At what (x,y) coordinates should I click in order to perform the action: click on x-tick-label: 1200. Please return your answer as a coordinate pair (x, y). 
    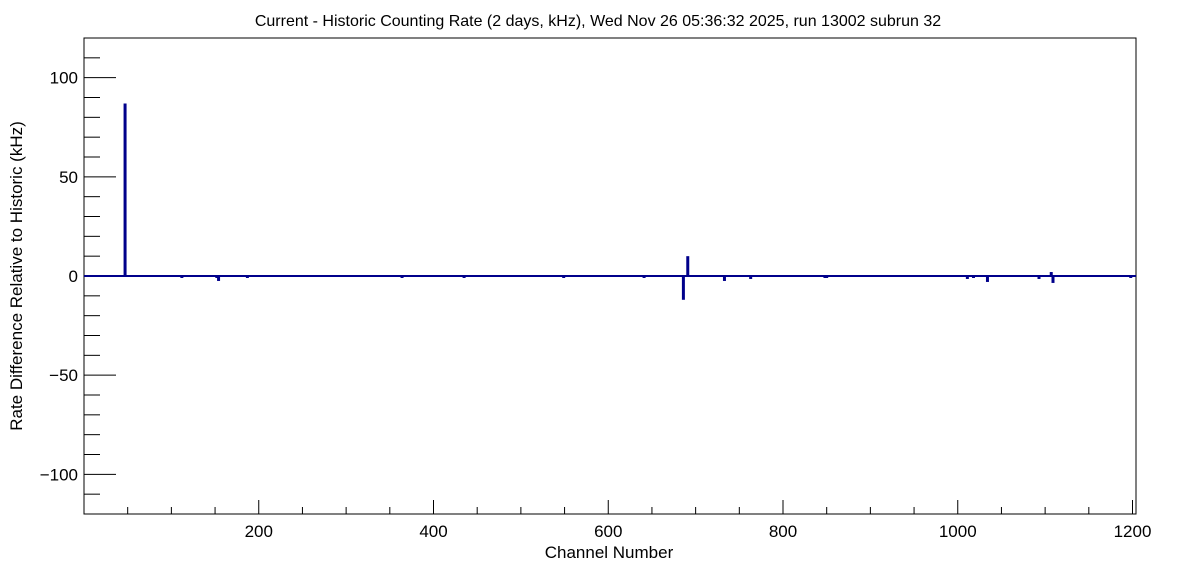
    Looking at the image, I should click on (1133, 531).